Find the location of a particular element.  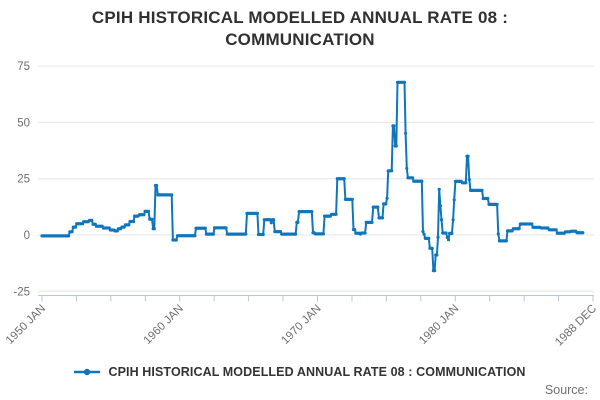

y-axis-label: -25 is located at coordinates (21, 292).